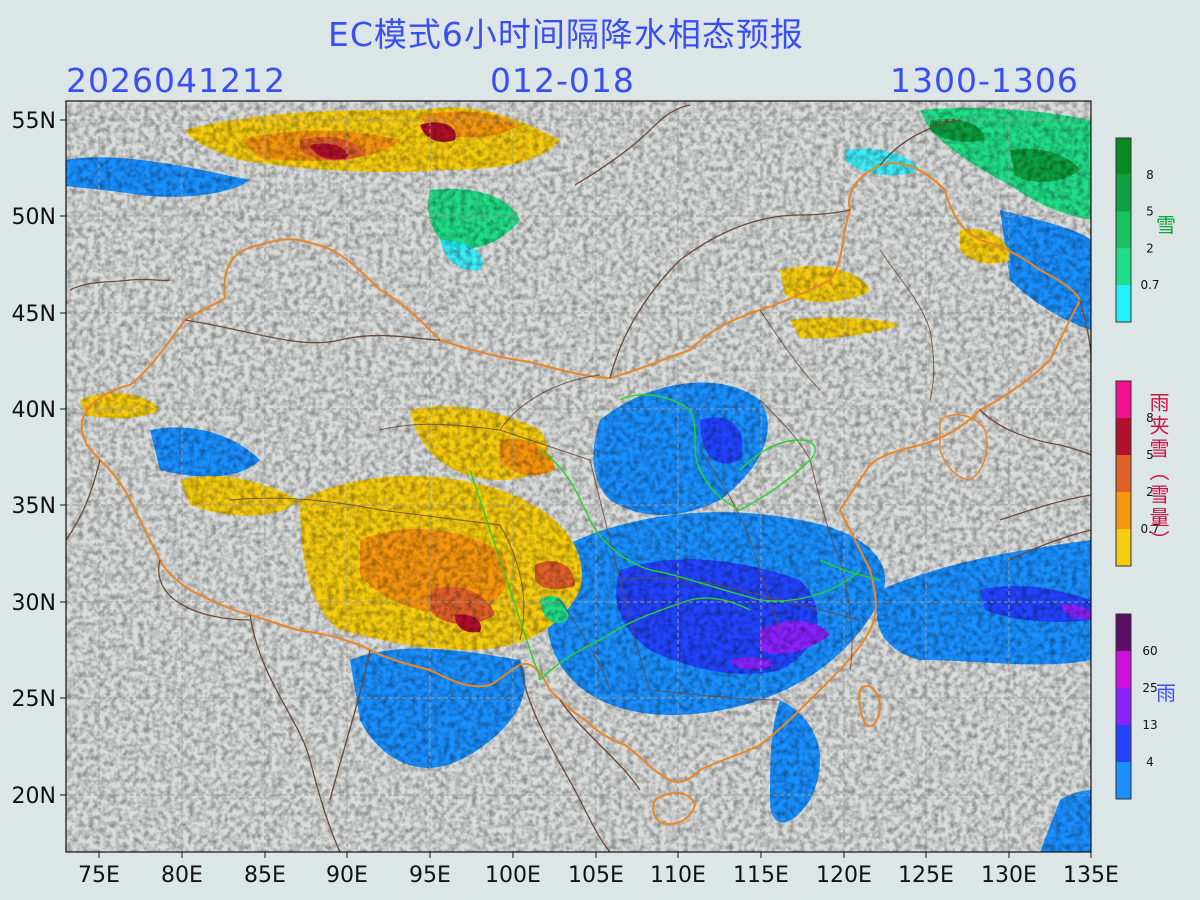 This screenshot has width=1200, height=900. Describe the element at coordinates (1166, 693) in the screenshot. I see `rain-legend-title: 雨` at that location.